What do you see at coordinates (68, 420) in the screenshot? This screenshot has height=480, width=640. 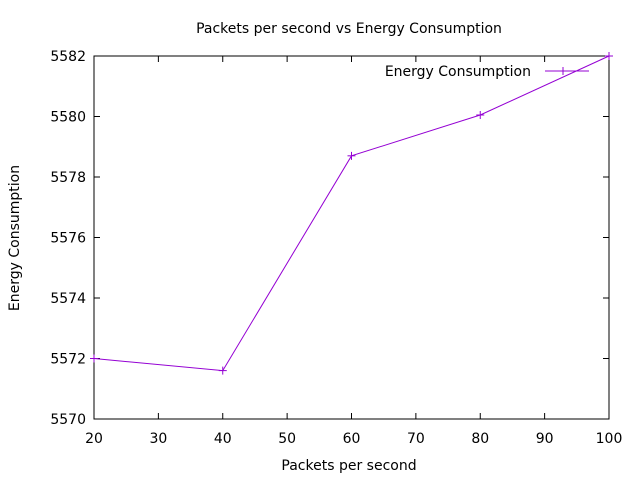 I see `y-tick-label: 5570` at bounding box center [68, 420].